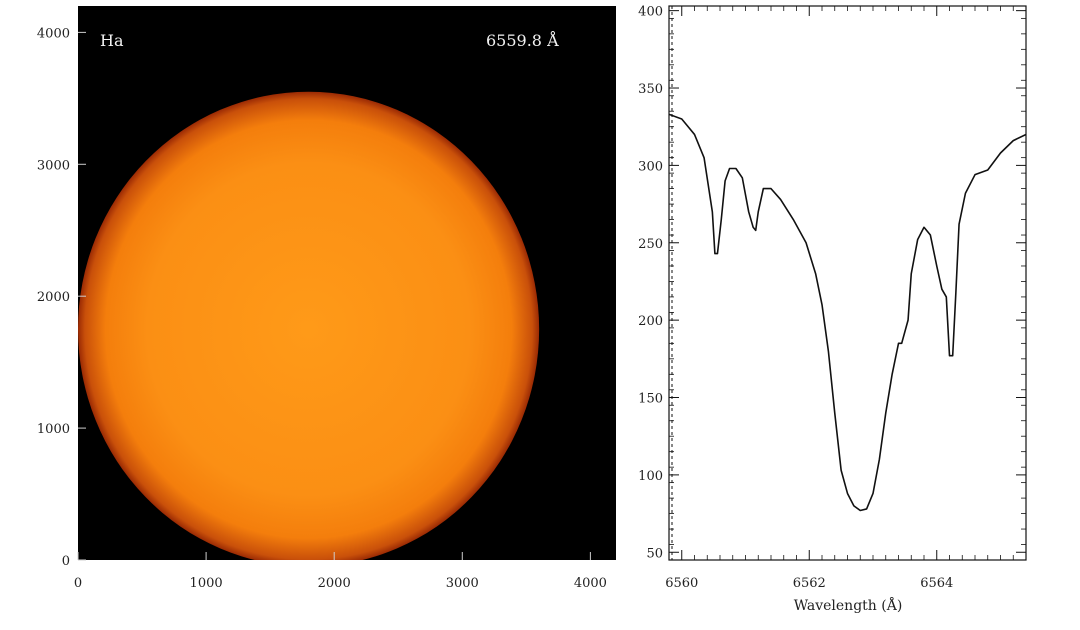  Describe the element at coordinates (78, 583) in the screenshot. I see `image-x-tick-label: 0` at that location.